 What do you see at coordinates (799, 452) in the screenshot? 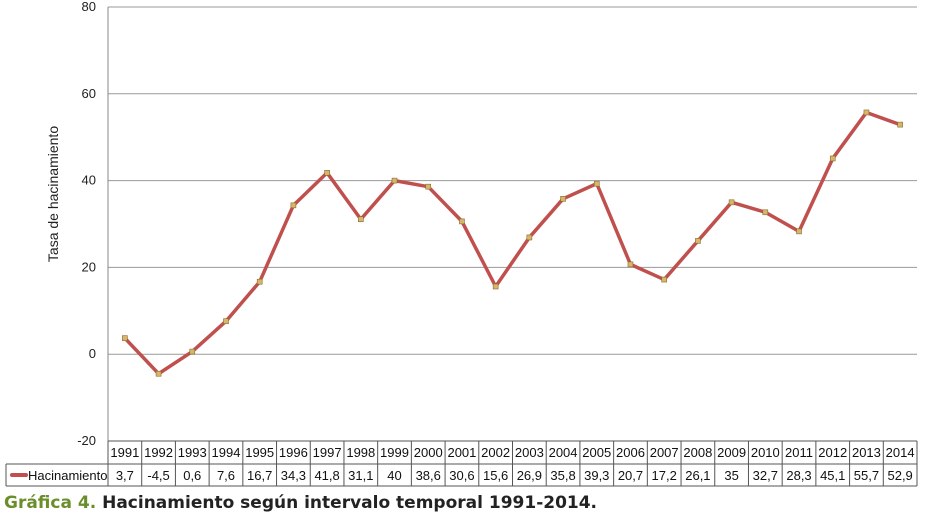
I see `x-tick-label: 2011` at bounding box center [799, 452].